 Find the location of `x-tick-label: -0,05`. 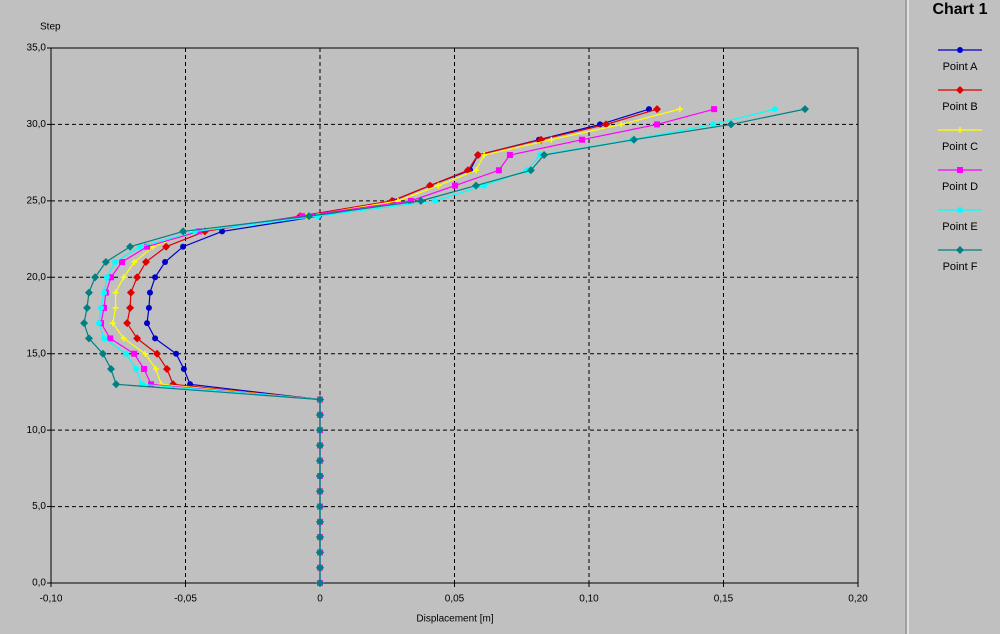

x-tick-label: -0,05 is located at coordinates (185, 599).